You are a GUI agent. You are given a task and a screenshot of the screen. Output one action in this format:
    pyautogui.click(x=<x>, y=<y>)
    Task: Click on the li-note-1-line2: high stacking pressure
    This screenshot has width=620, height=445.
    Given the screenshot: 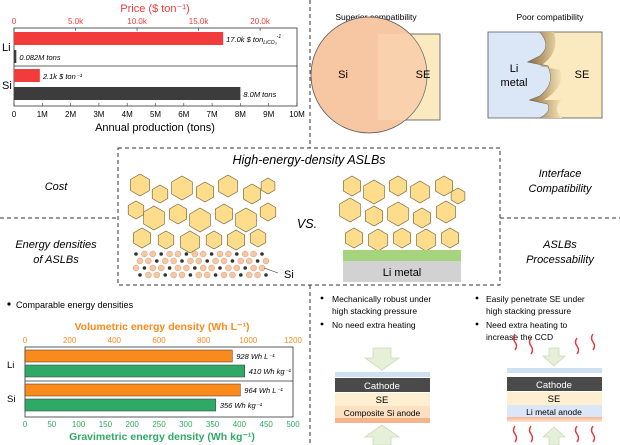 What is the action you would take?
    pyautogui.click(x=528, y=311)
    